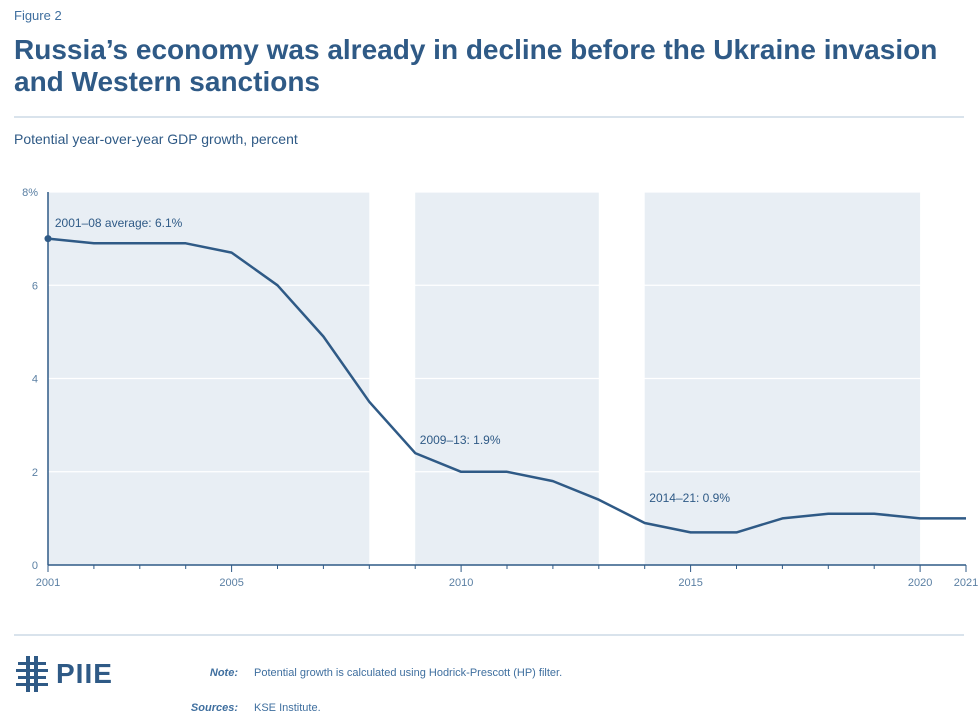 The height and width of the screenshot is (715, 979). I want to click on figure-label: Figure 2, so click(38, 15).